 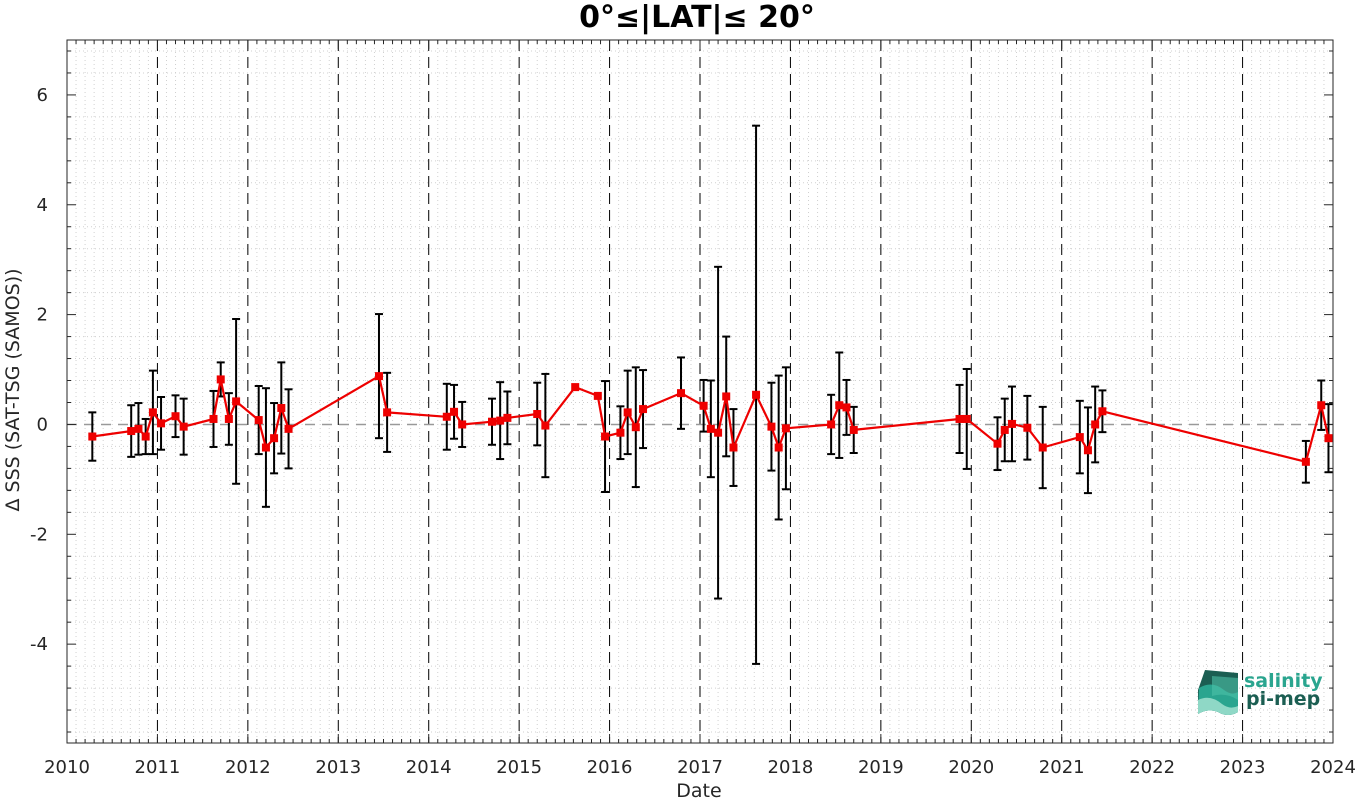 I want to click on x-tick-label: 2010, so click(x=67, y=767).